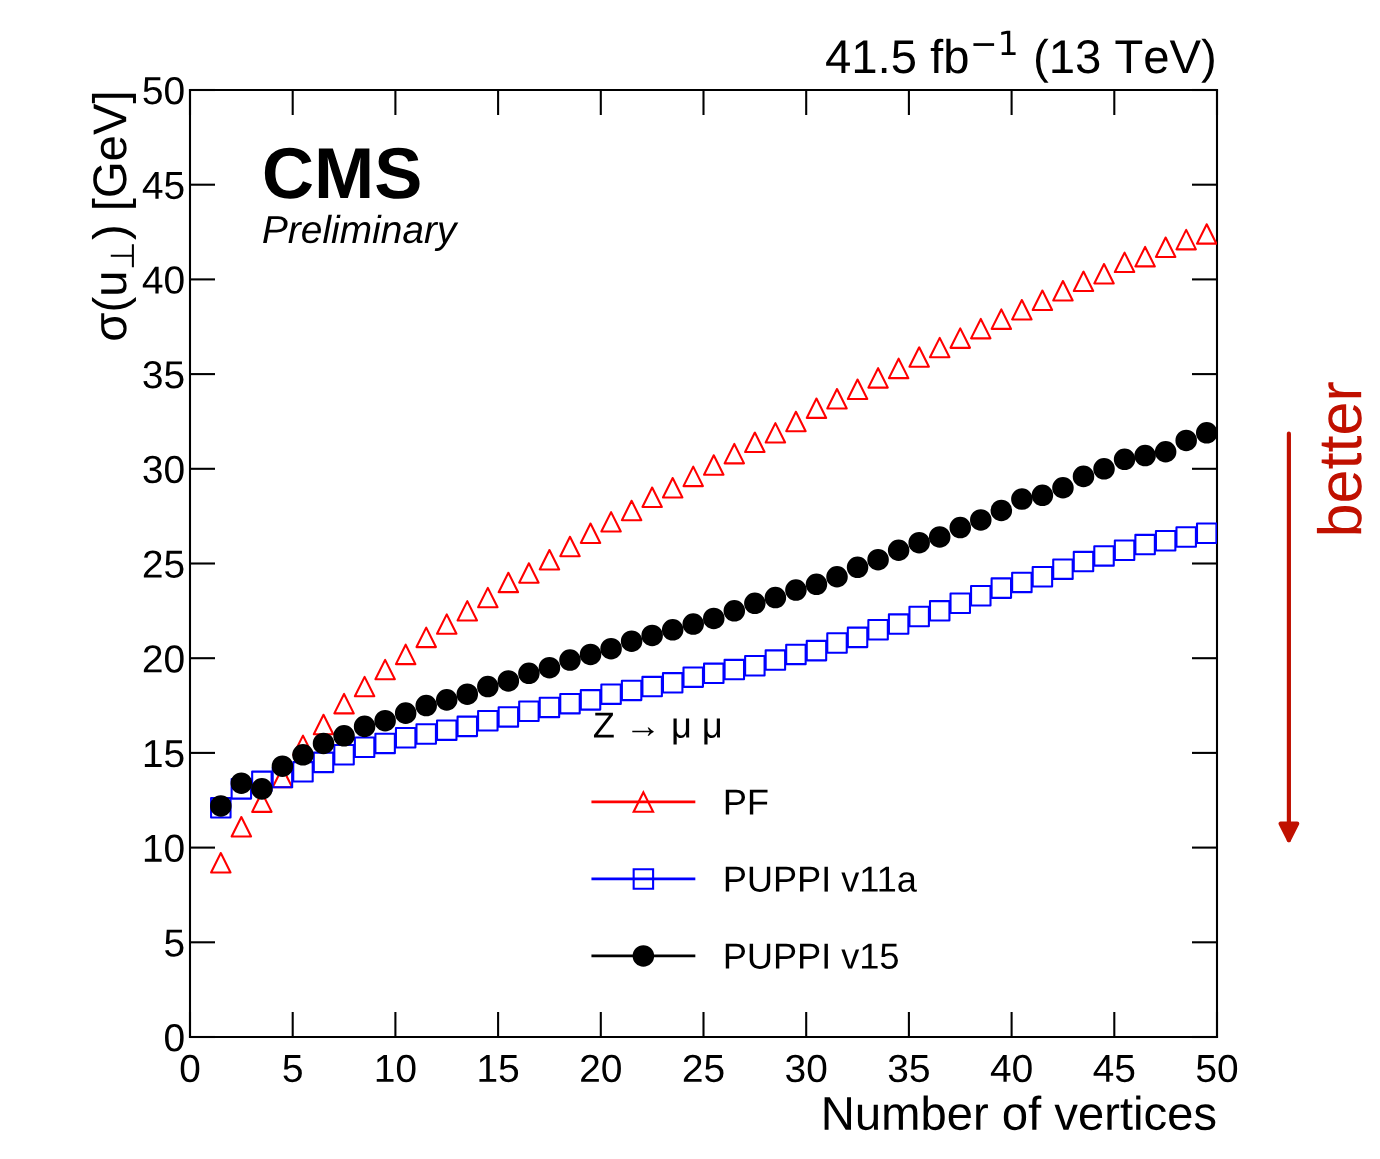 Image resolution: width=1380 pixels, height=1159 pixels. I want to click on text: better, so click(1339, 458).